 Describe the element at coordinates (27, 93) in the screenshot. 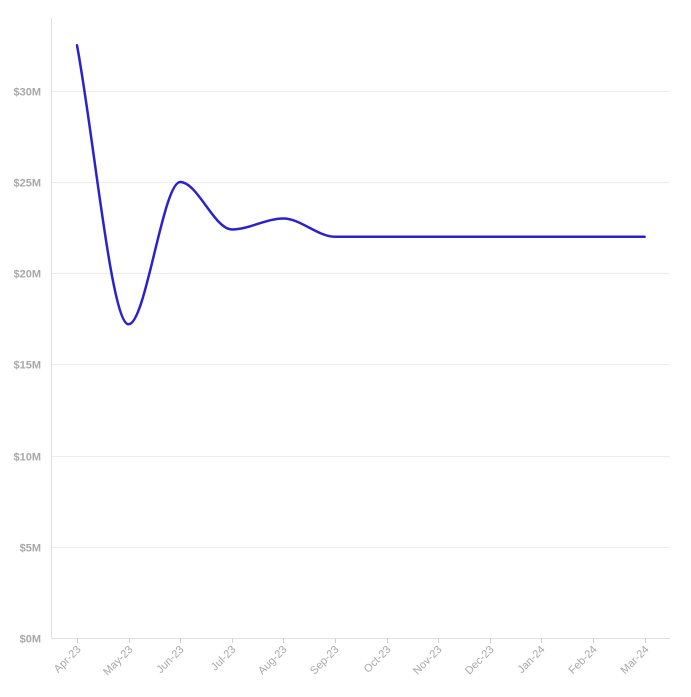

I see `y-tick-label: $30M` at that location.